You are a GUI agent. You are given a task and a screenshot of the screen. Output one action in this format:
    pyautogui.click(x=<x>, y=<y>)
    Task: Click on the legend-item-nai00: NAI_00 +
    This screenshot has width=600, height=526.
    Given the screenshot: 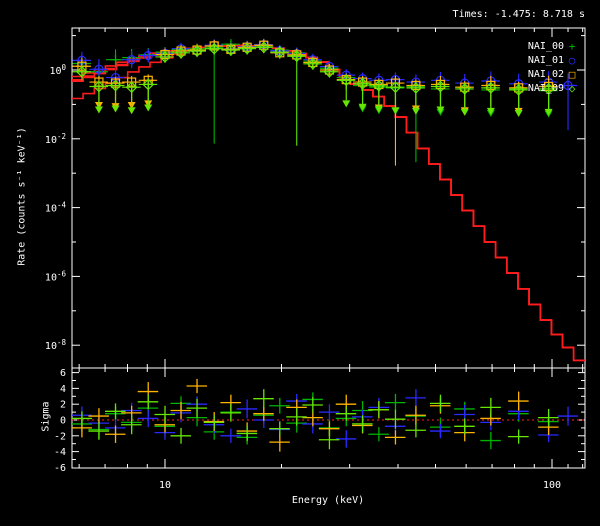 What is the action you would take?
    pyautogui.click(x=554, y=46)
    